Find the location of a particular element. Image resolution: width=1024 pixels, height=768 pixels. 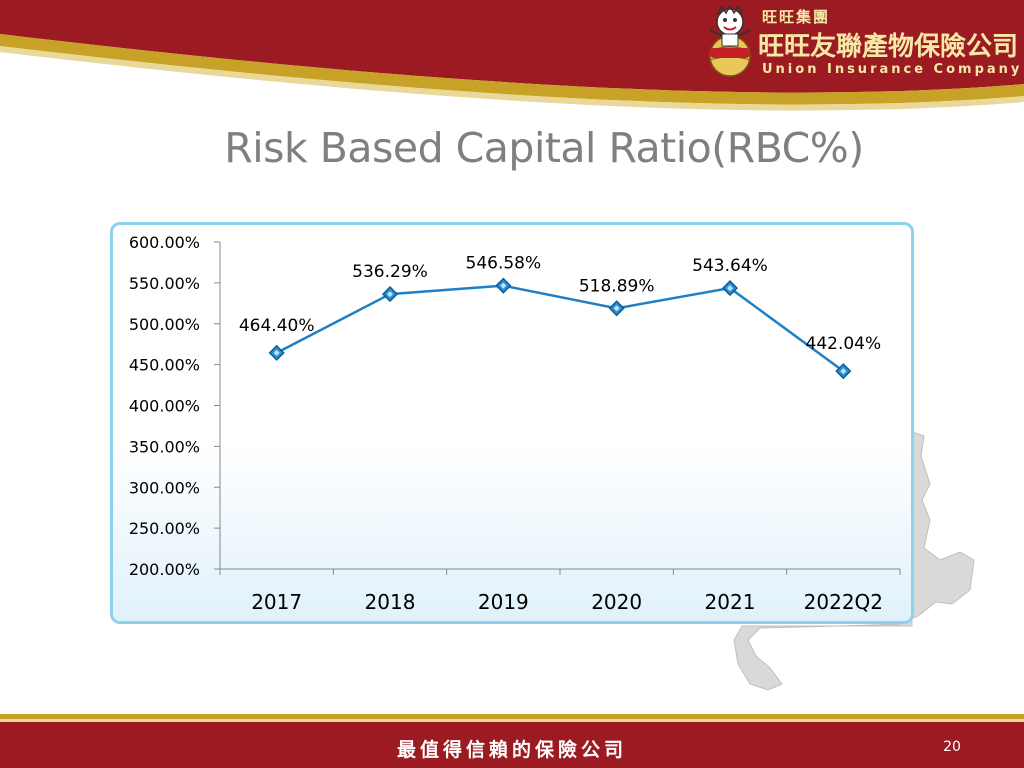

y-tick-label: 250.00% is located at coordinates (164, 528).